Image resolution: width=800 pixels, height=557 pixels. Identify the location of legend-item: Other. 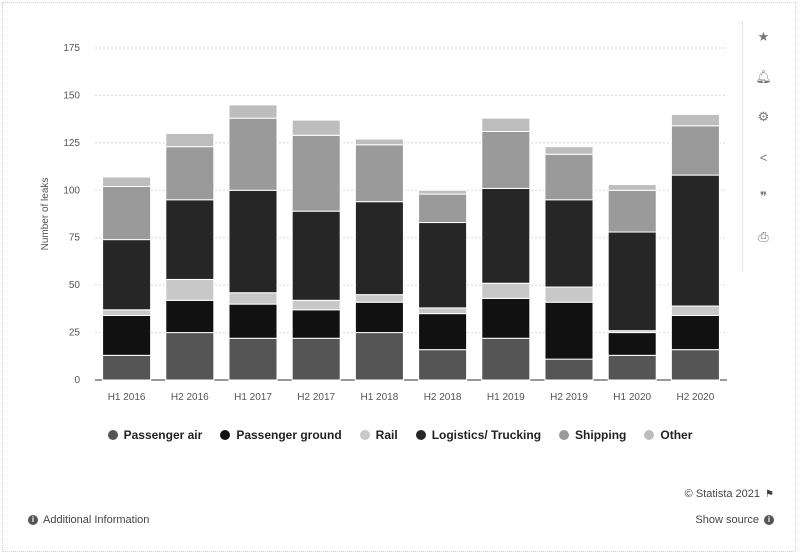
(668, 435).